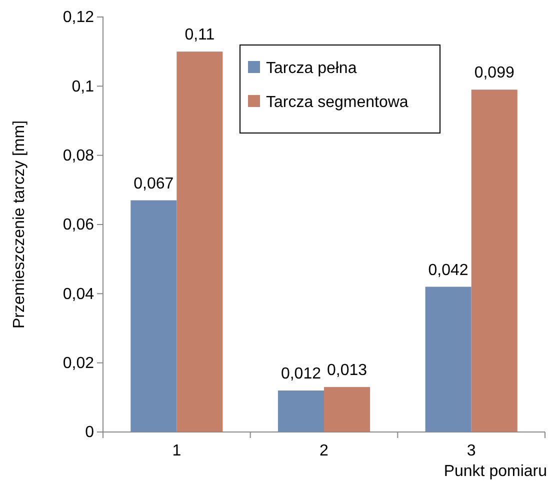  Describe the element at coordinates (78, 17) in the screenshot. I see `y-tick-label: 0,12` at that location.